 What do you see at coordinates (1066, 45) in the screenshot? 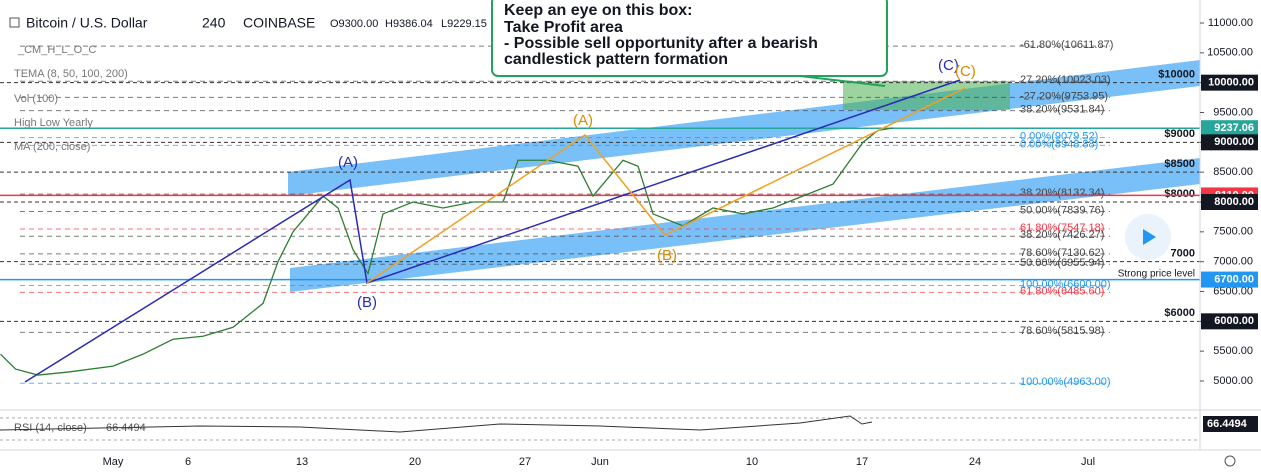
I see `fib-label: -61.80%(10611.87)` at bounding box center [1066, 45].